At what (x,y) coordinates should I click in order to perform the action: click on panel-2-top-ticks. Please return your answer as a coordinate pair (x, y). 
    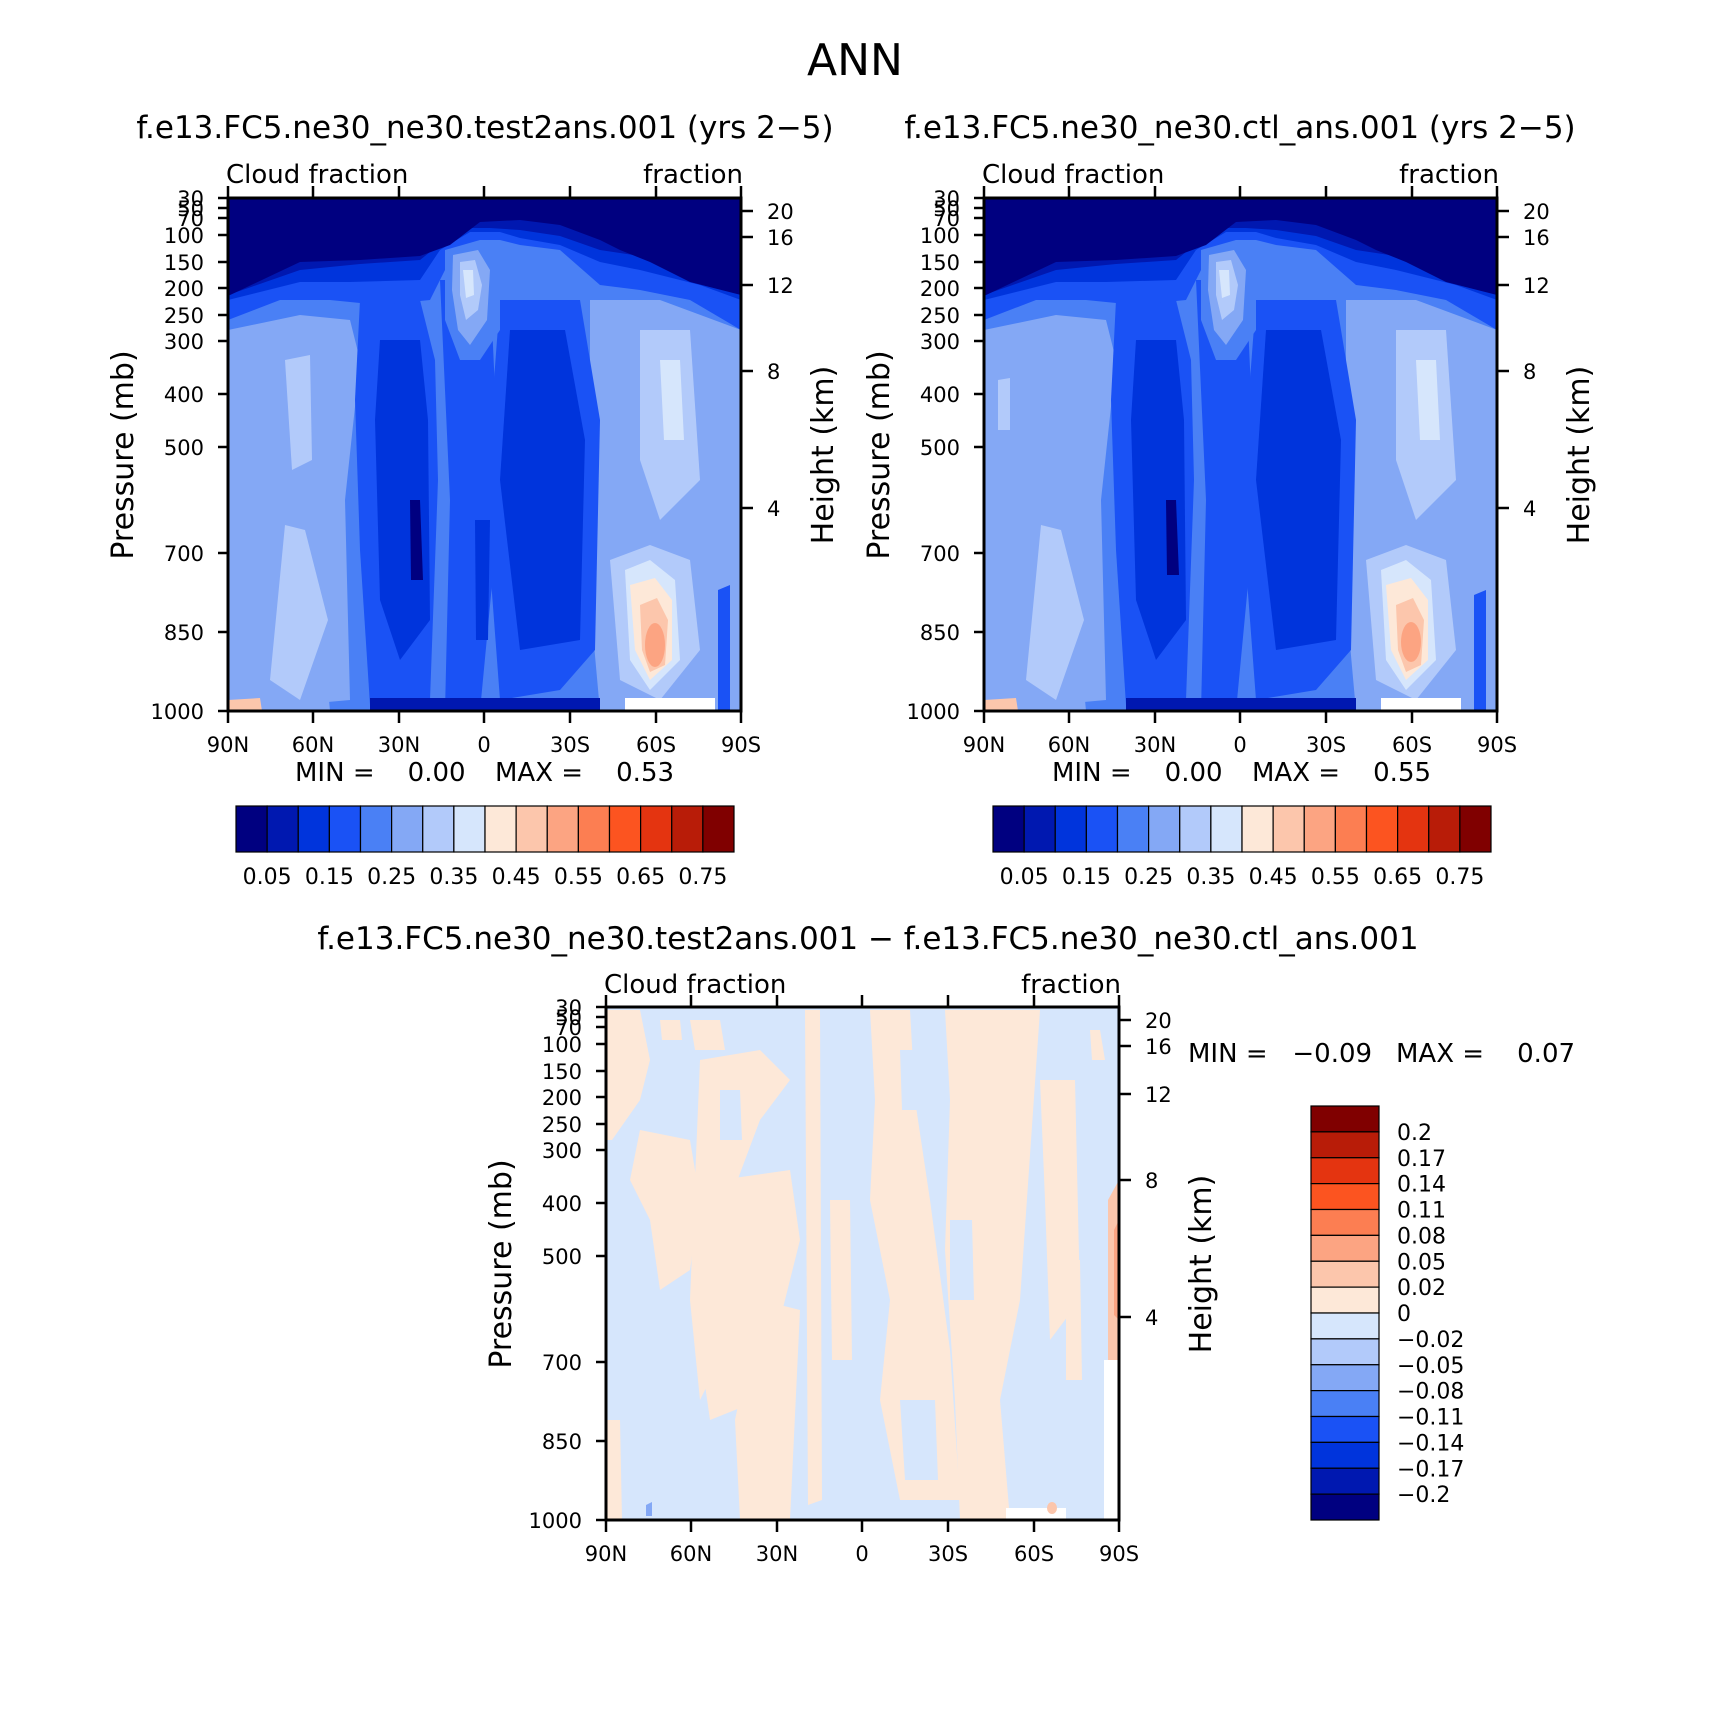
    Looking at the image, I should click on (1240, 192).